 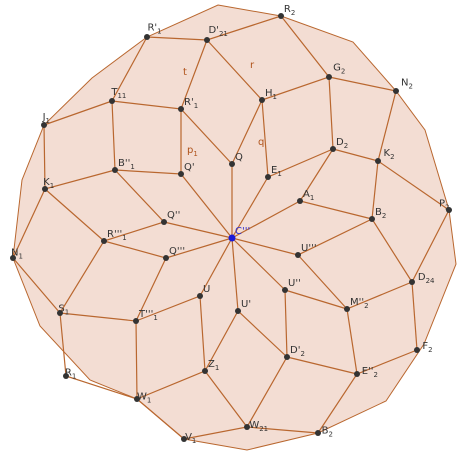 I want to click on point-d24, so click(x=412, y=282).